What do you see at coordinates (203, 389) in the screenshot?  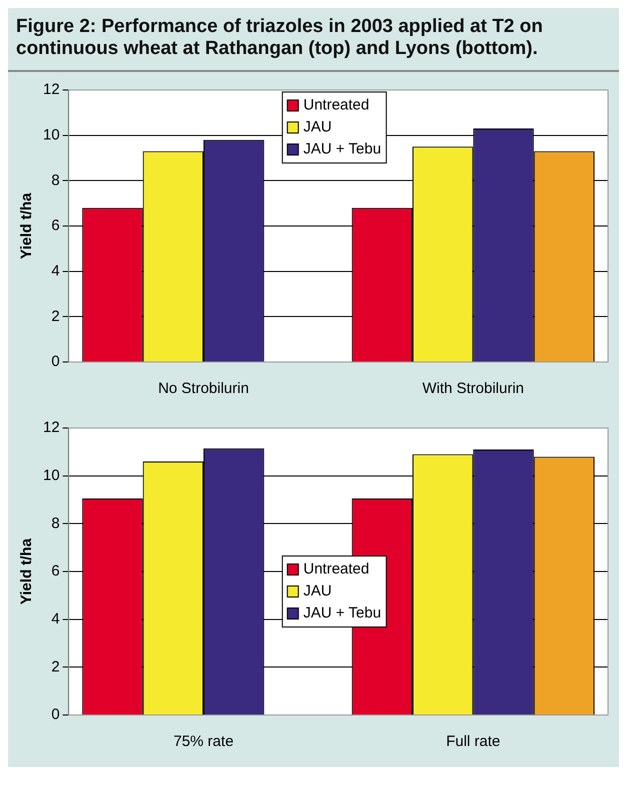 I see `x-tick-label: No Strobilurin` at bounding box center [203, 389].